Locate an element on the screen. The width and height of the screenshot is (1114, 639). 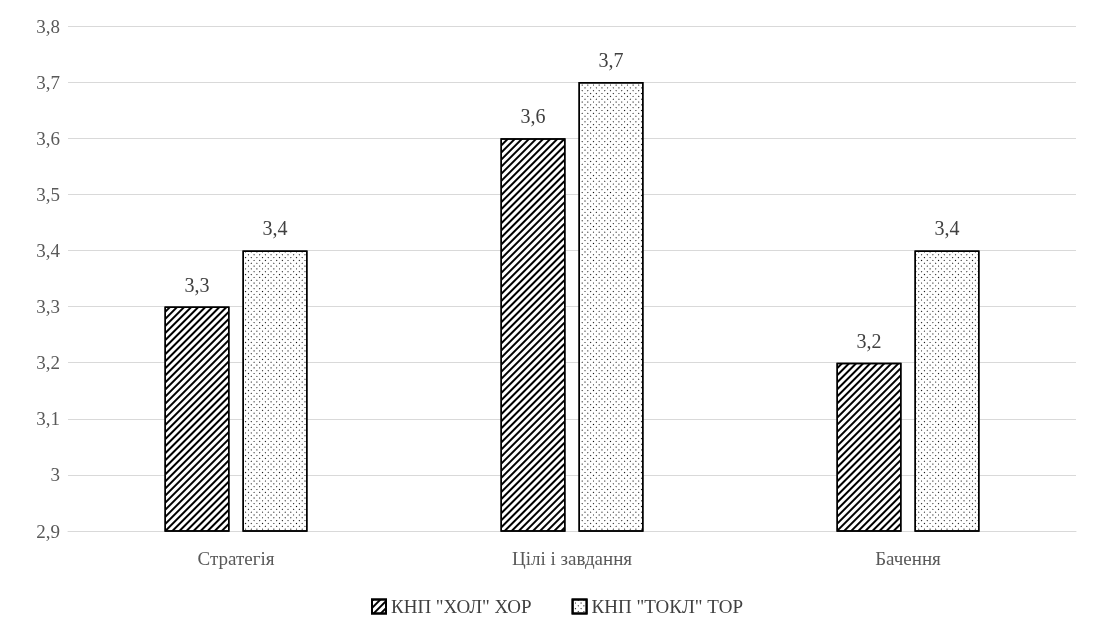
y-tick-label: 3,2 is located at coordinates (48, 363).